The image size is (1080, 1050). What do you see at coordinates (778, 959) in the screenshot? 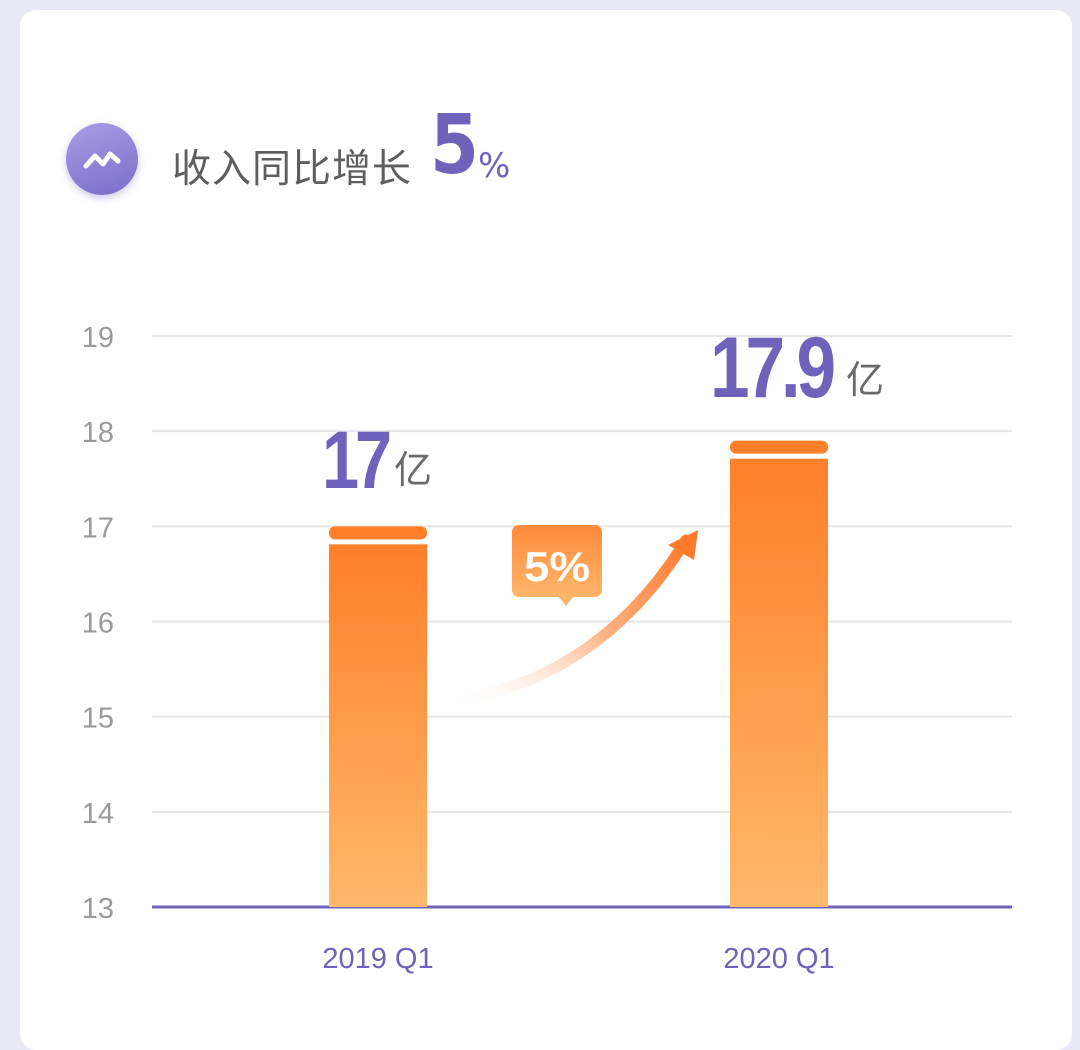
I see `x-tick-label: 2020 Q1` at bounding box center [778, 959].